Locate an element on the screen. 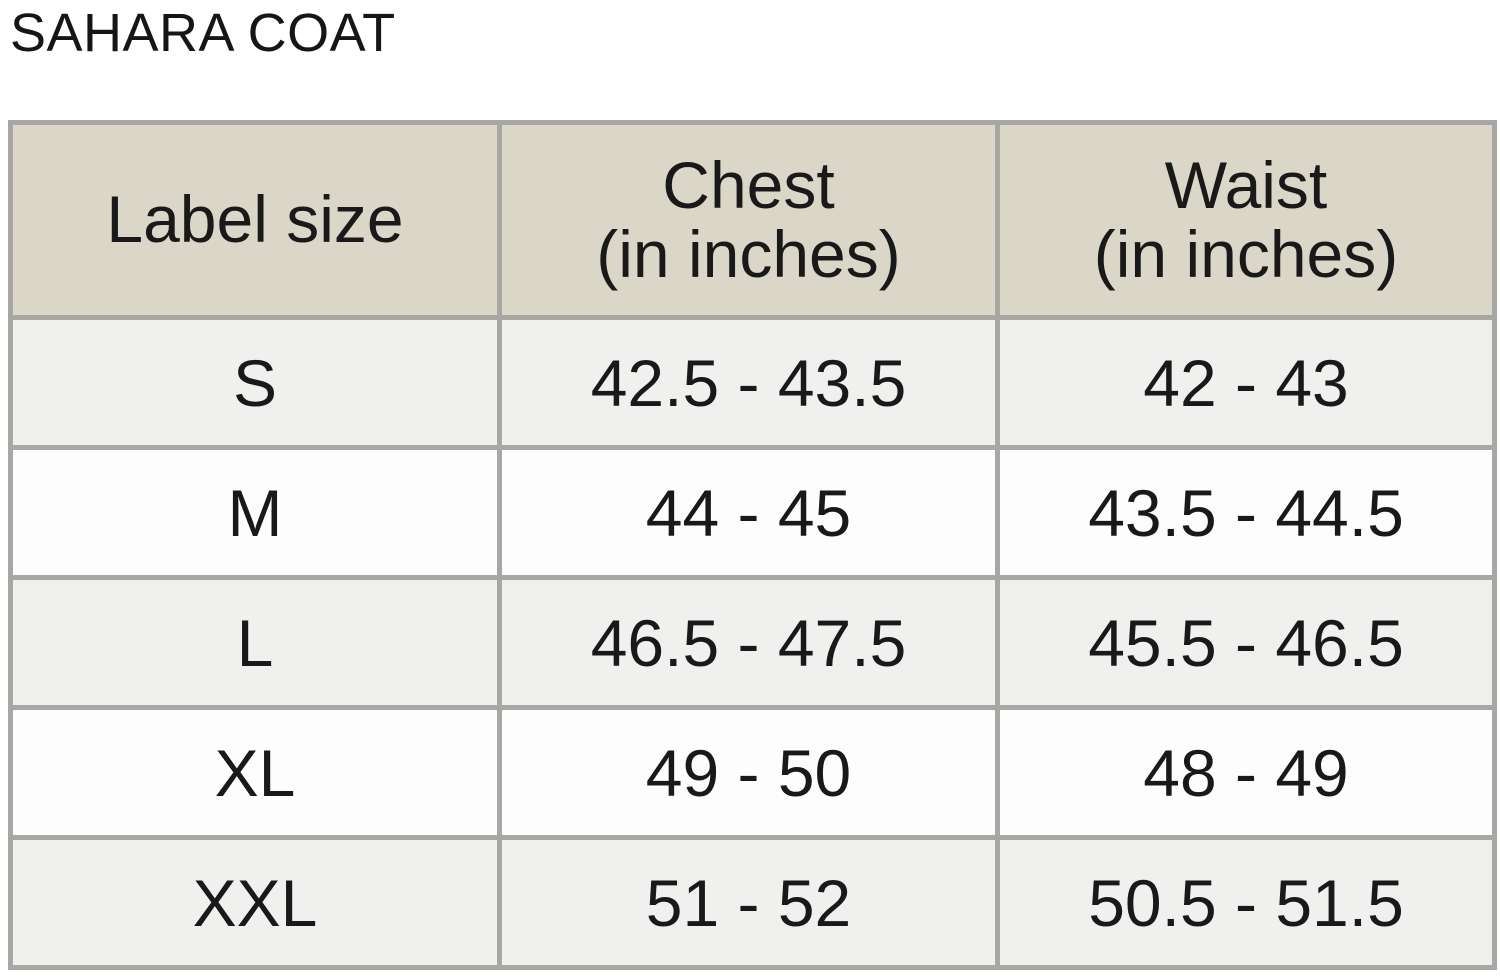  cell-waist: 45.5 - 46.5 is located at coordinates (1246, 642).